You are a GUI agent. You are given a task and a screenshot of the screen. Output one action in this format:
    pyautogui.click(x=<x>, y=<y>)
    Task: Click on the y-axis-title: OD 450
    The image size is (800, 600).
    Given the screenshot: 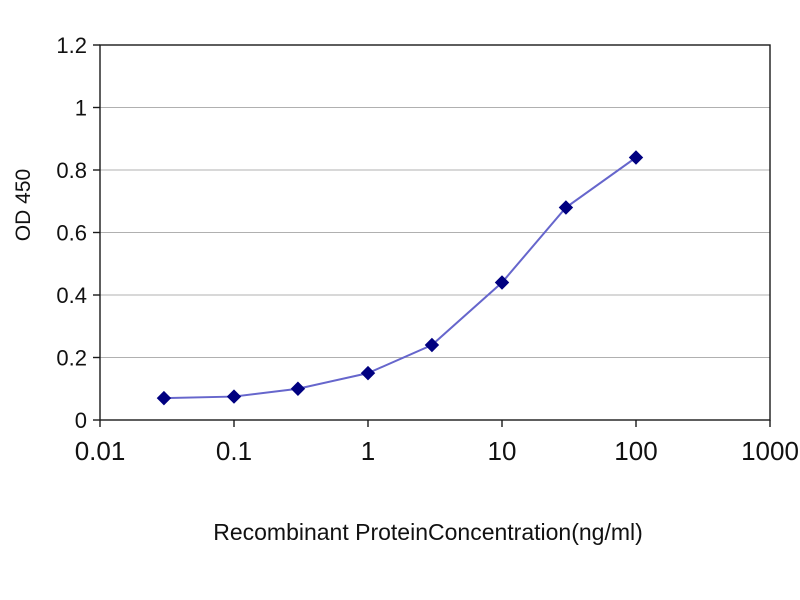 What is the action you would take?
    pyautogui.click(x=23, y=205)
    